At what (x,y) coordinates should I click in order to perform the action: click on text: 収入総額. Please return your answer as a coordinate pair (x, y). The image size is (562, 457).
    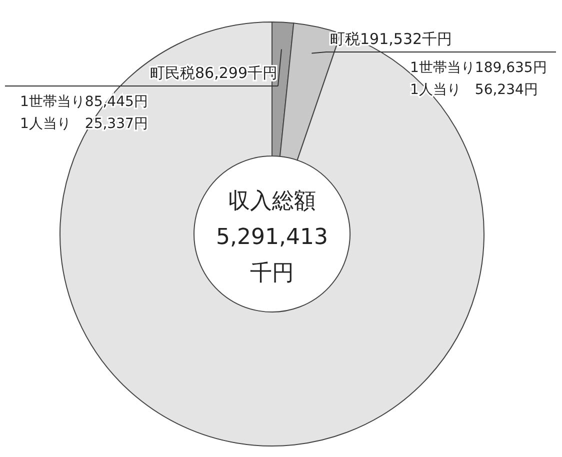
    Looking at the image, I should click on (272, 201).